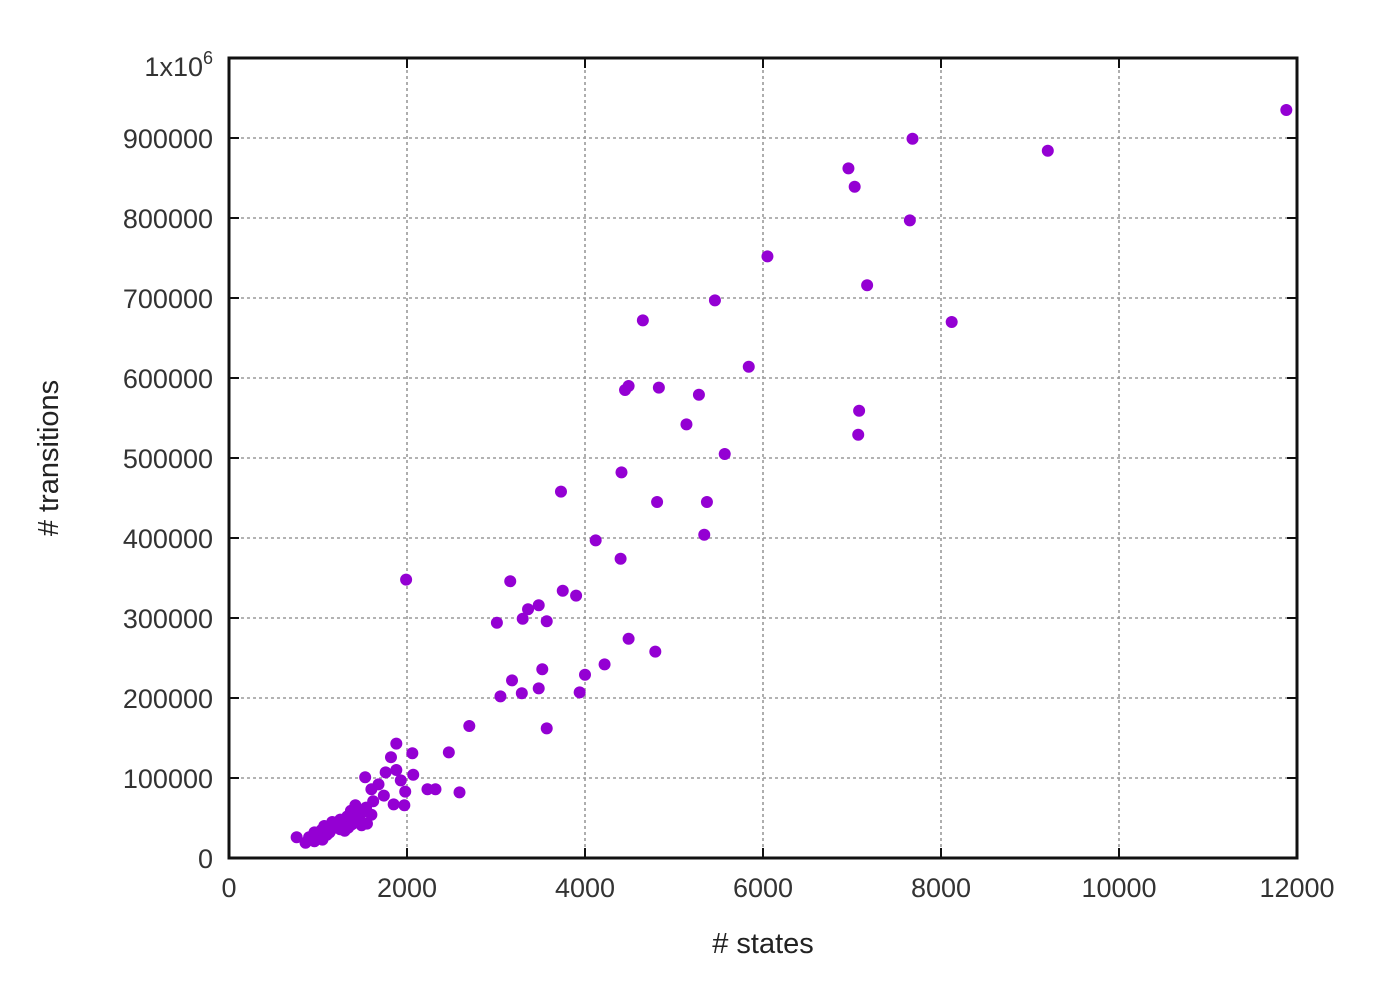 The height and width of the screenshot is (990, 1382). What do you see at coordinates (1296, 888) in the screenshot?
I see `x-tick-label: 12000` at bounding box center [1296, 888].